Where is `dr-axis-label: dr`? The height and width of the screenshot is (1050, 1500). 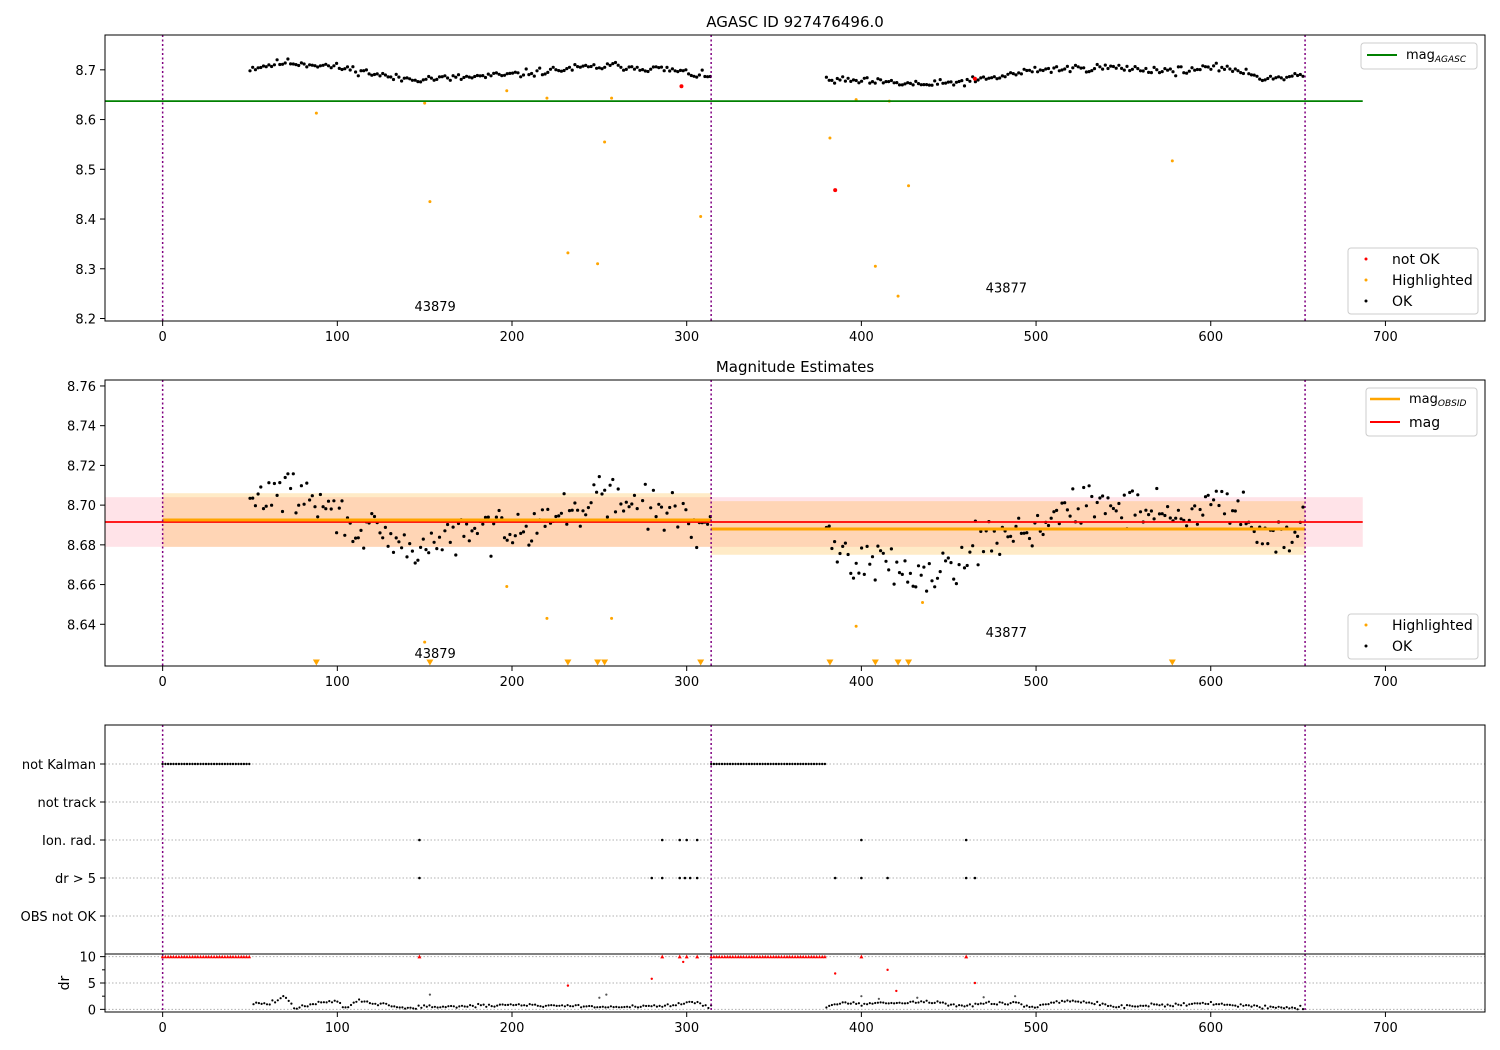
dr-axis-label: dr is located at coordinates (65, 982).